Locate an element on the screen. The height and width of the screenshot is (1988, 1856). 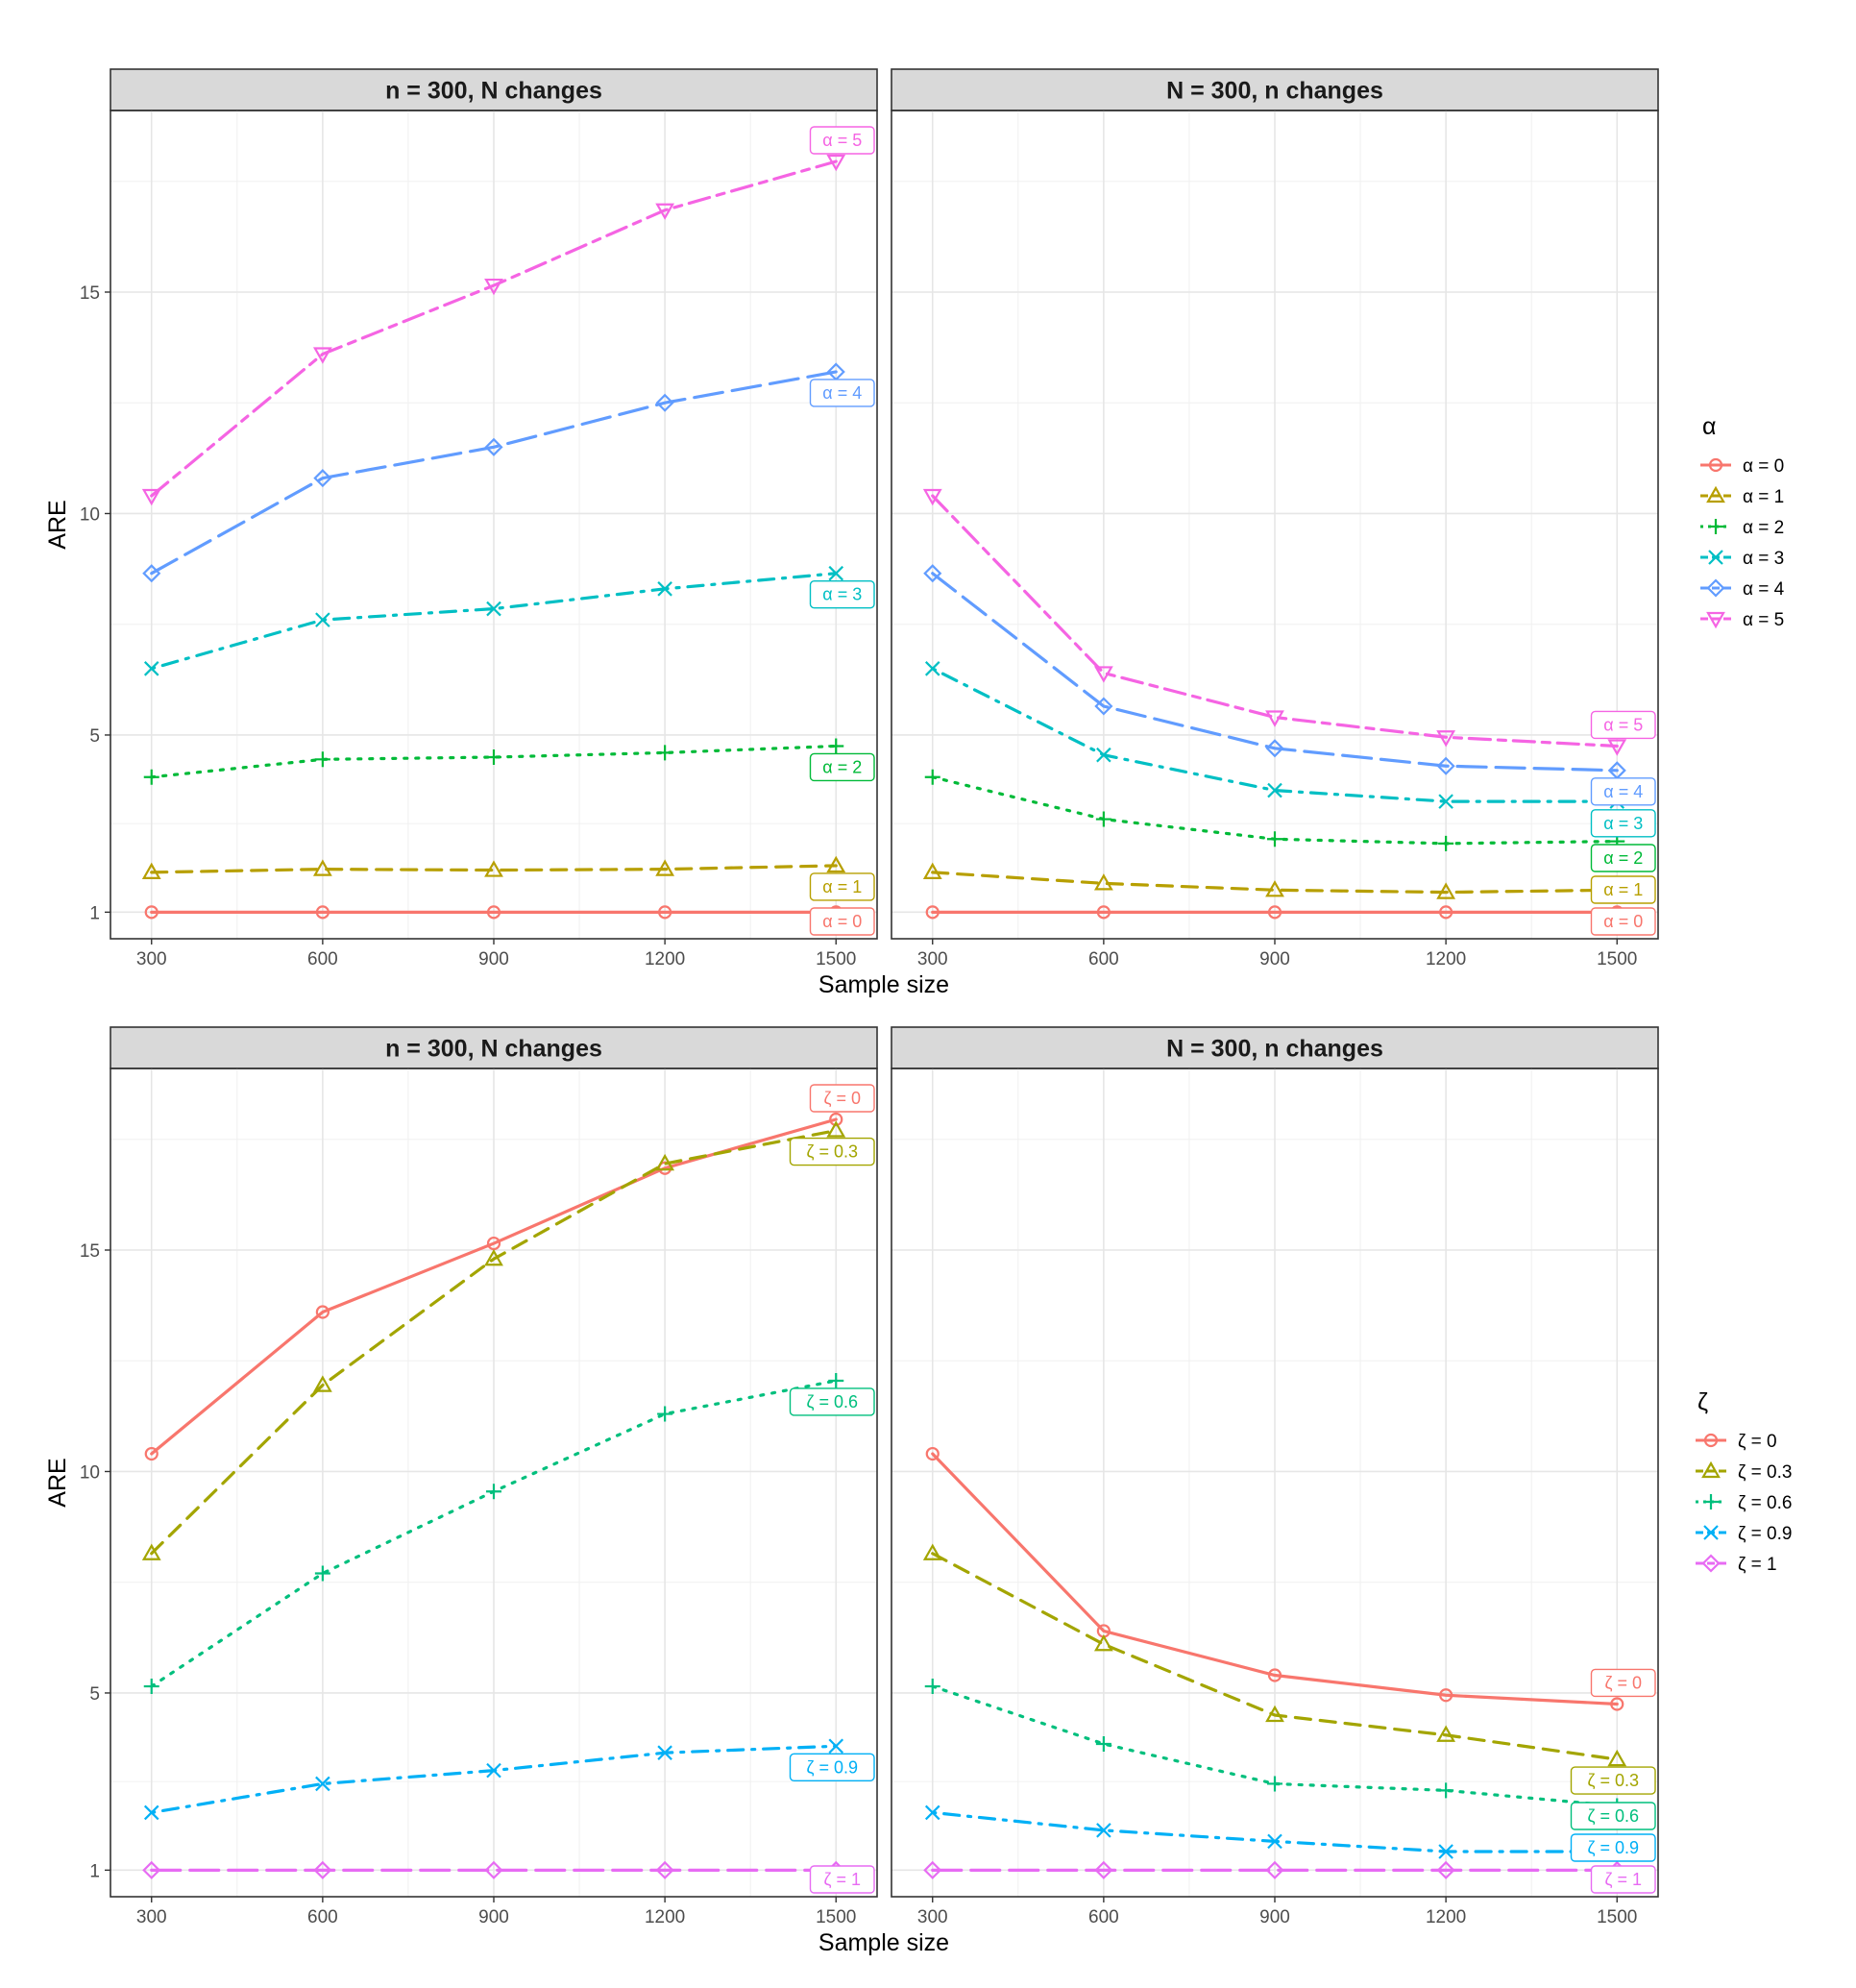
end-label: α = 4 is located at coordinates (842, 393).